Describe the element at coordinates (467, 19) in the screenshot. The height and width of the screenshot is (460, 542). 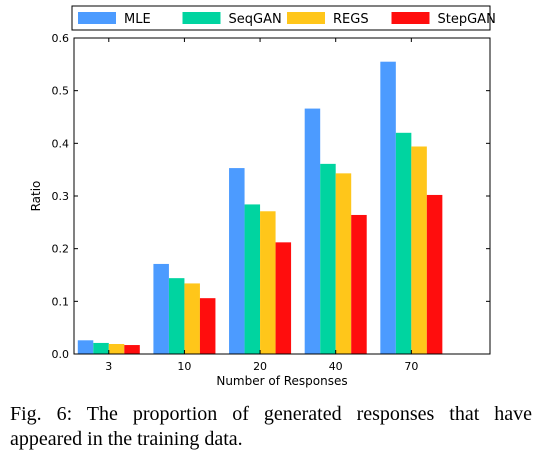
I see `legend-label-stepgan: StepGAN` at that location.